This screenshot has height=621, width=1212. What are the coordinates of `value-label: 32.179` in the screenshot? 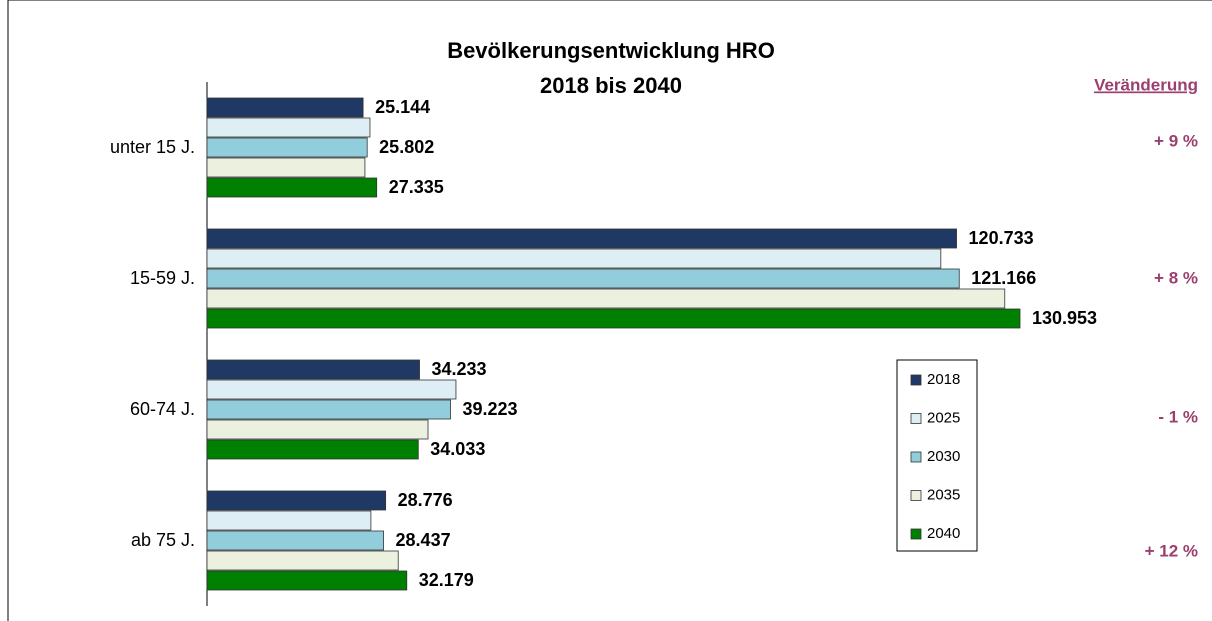 It's located at (446, 580).